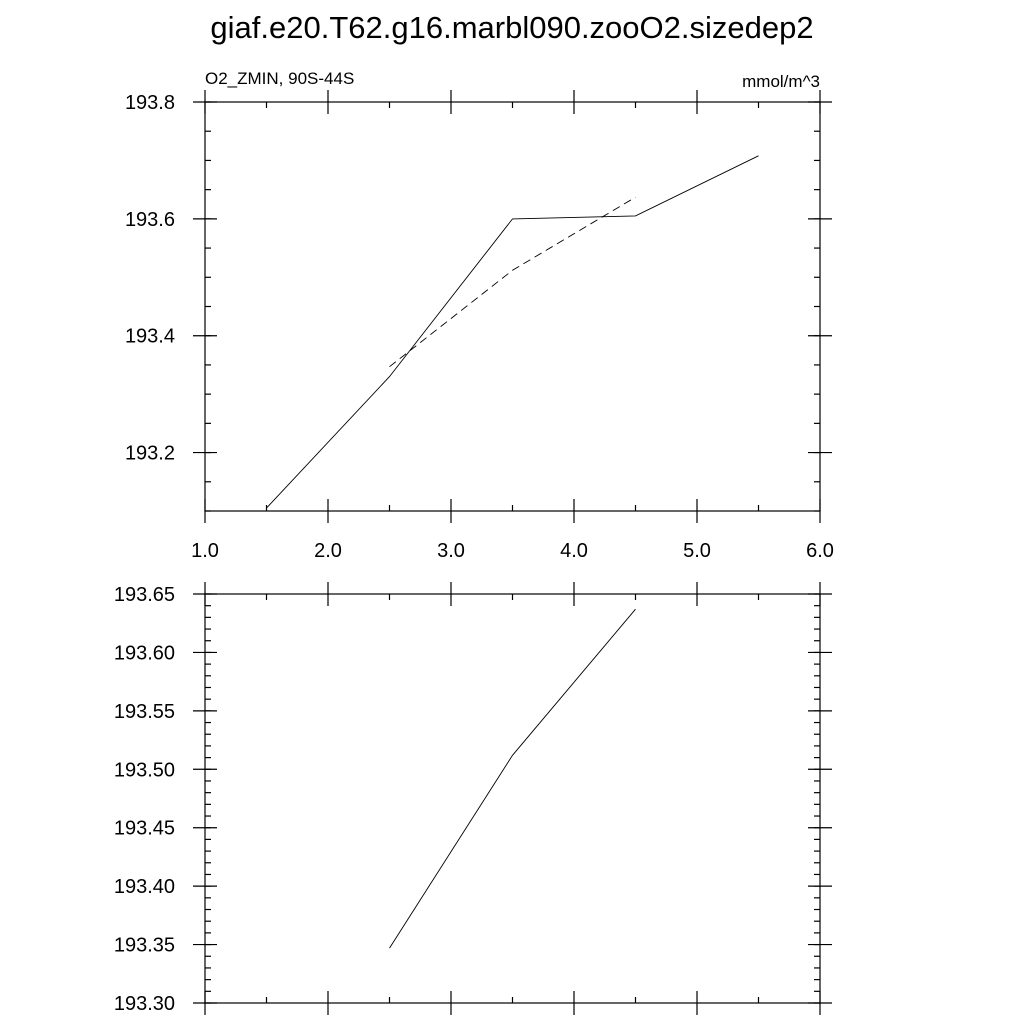  What do you see at coordinates (150, 220) in the screenshot?
I see `y-tick-label: 193.6` at bounding box center [150, 220].